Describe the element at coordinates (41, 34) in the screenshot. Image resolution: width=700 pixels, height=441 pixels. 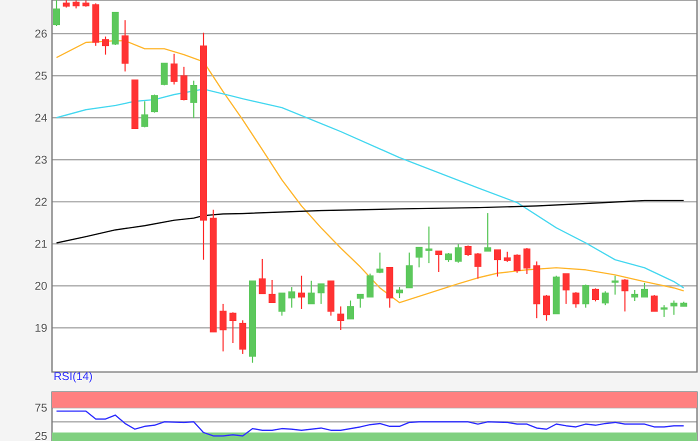
I see `y-tick-label: 26` at that location.